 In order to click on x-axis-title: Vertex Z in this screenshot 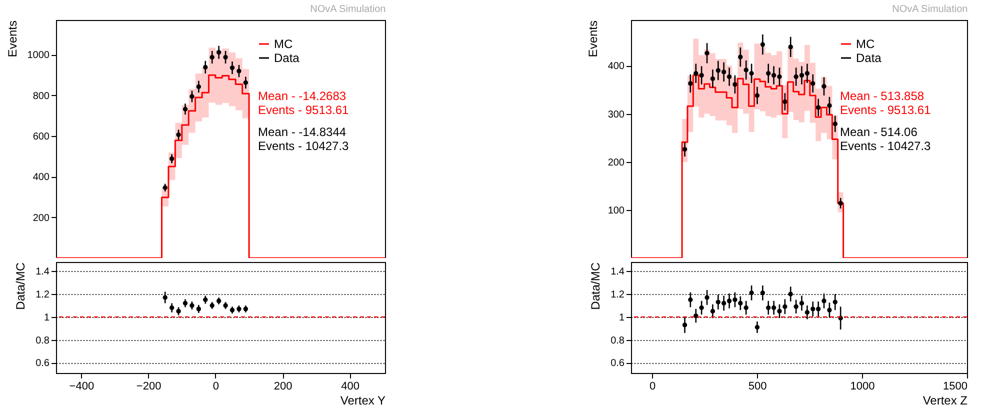, I will do `click(945, 400)`.